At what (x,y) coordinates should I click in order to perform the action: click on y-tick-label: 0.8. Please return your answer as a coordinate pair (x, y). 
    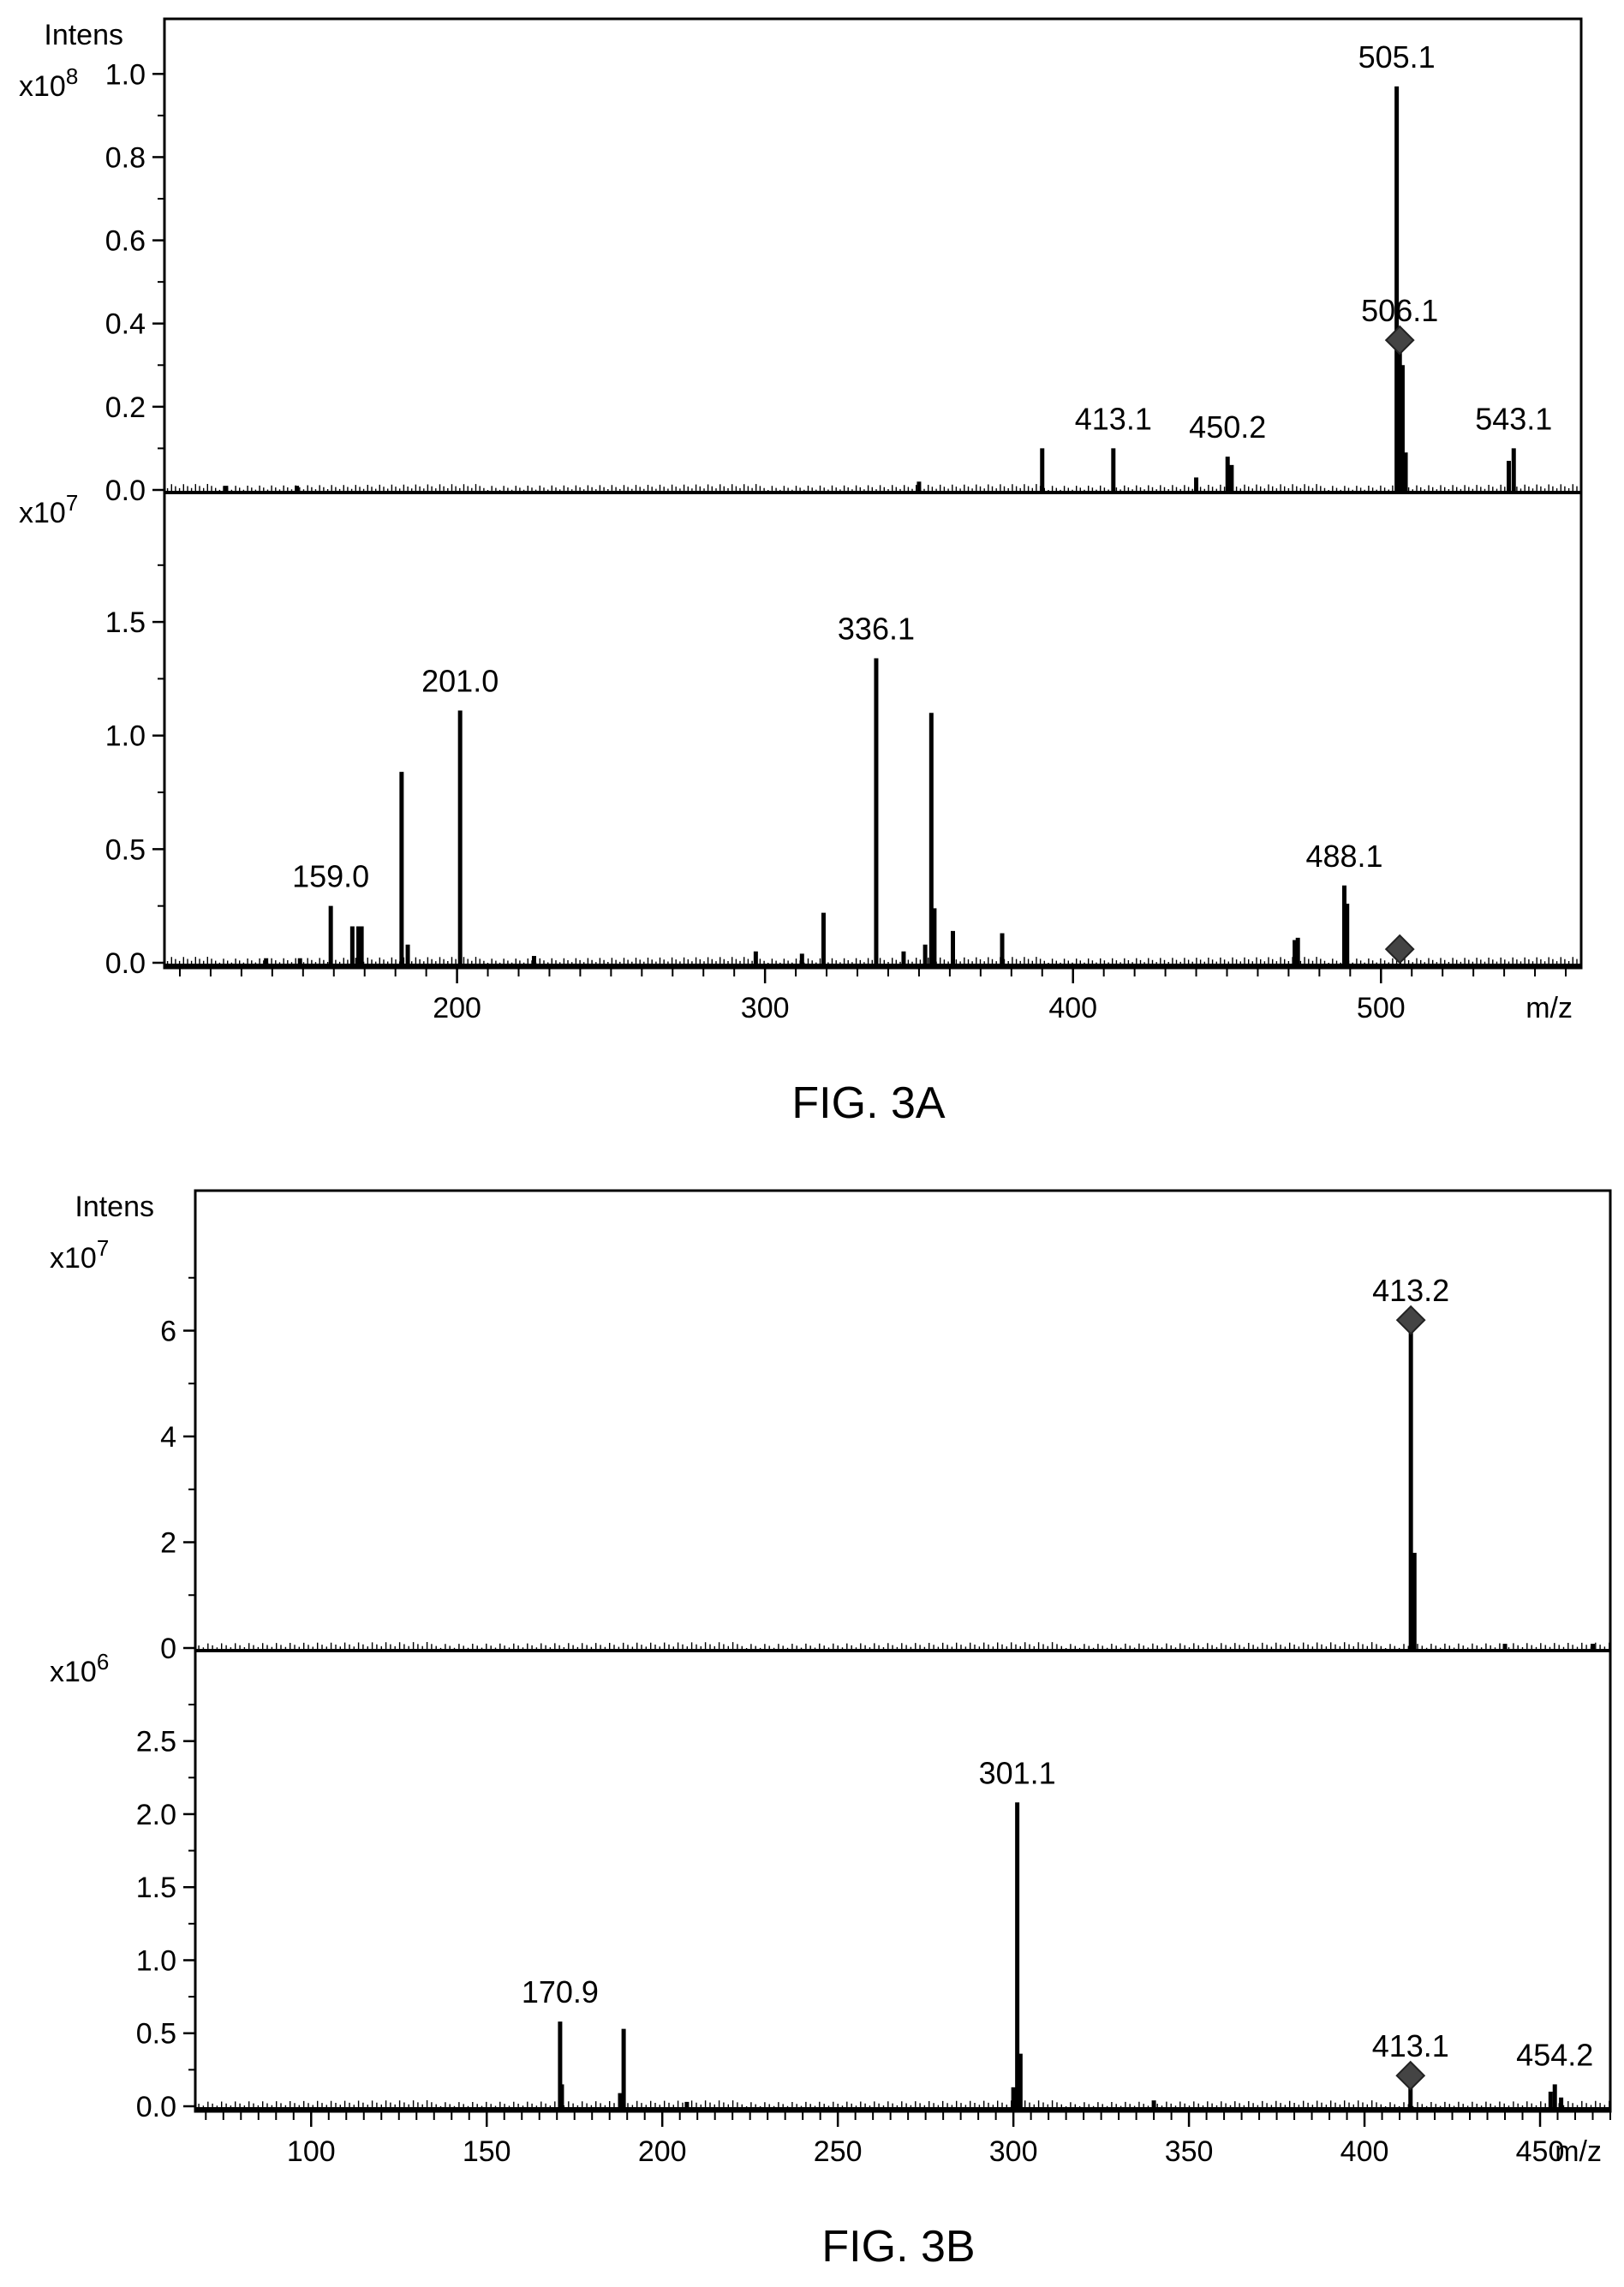
    Looking at the image, I should click on (125, 157).